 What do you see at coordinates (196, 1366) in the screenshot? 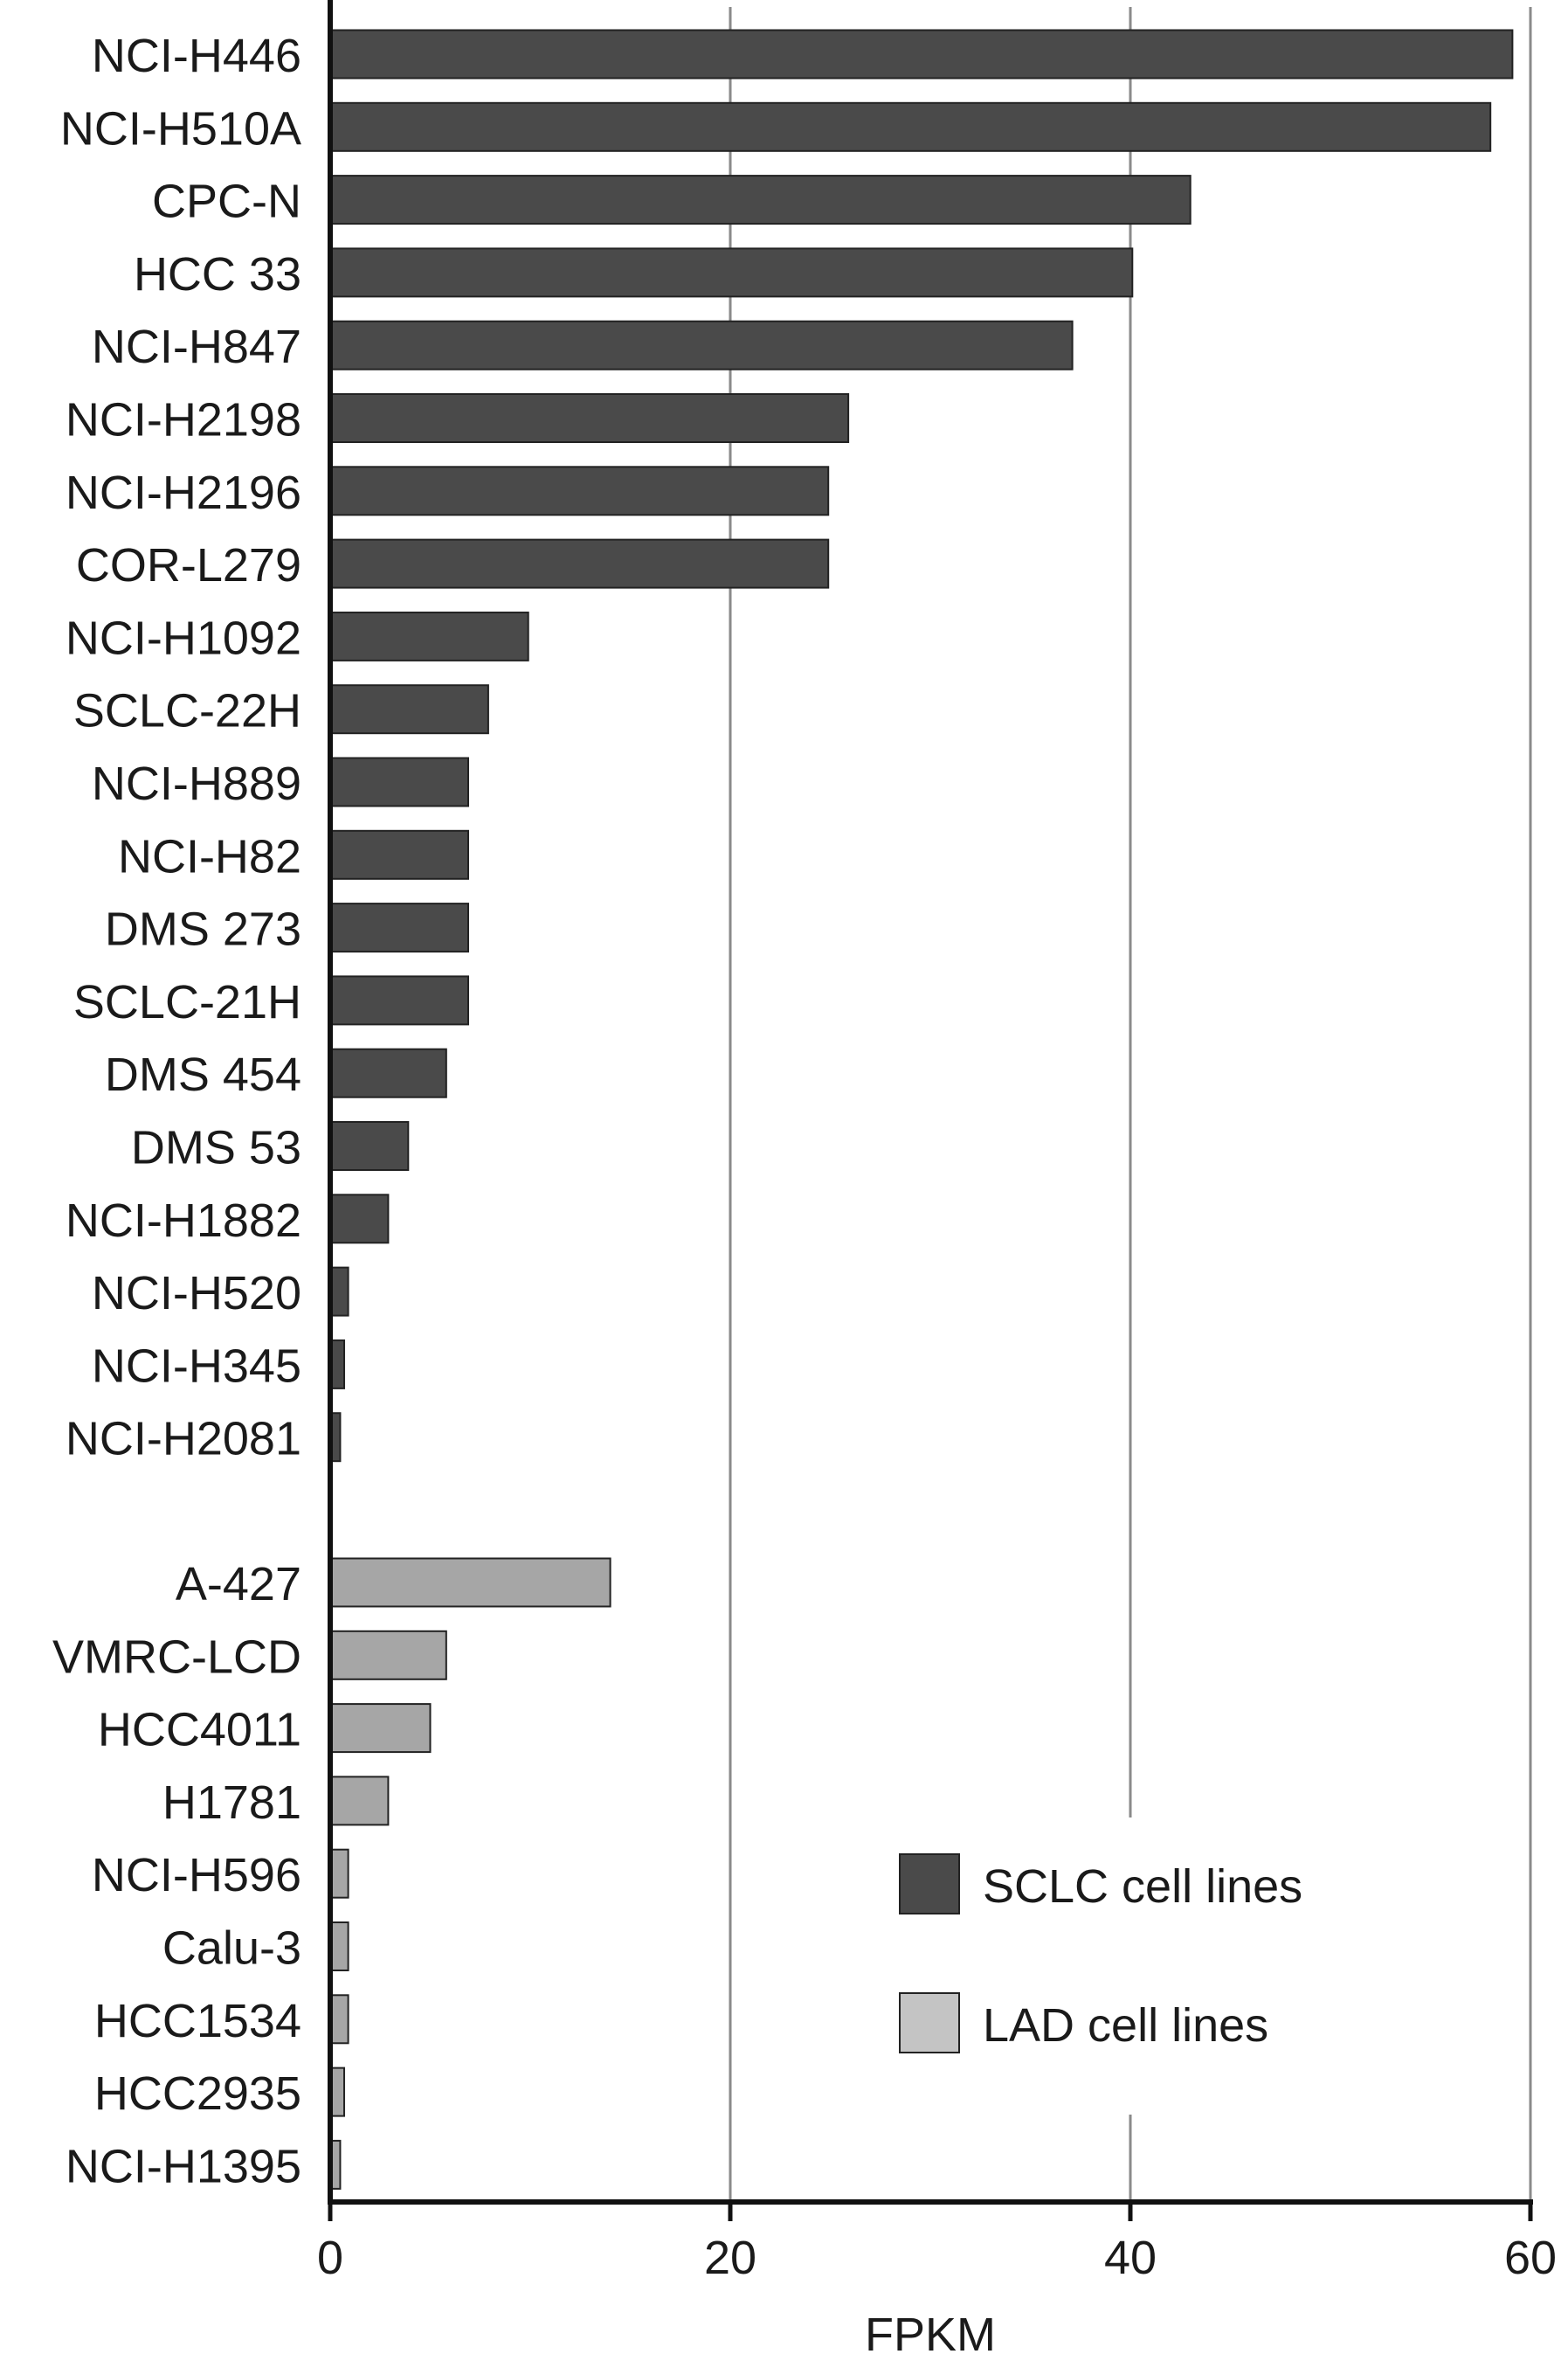
I see `category-label: NCI-H345` at bounding box center [196, 1366].